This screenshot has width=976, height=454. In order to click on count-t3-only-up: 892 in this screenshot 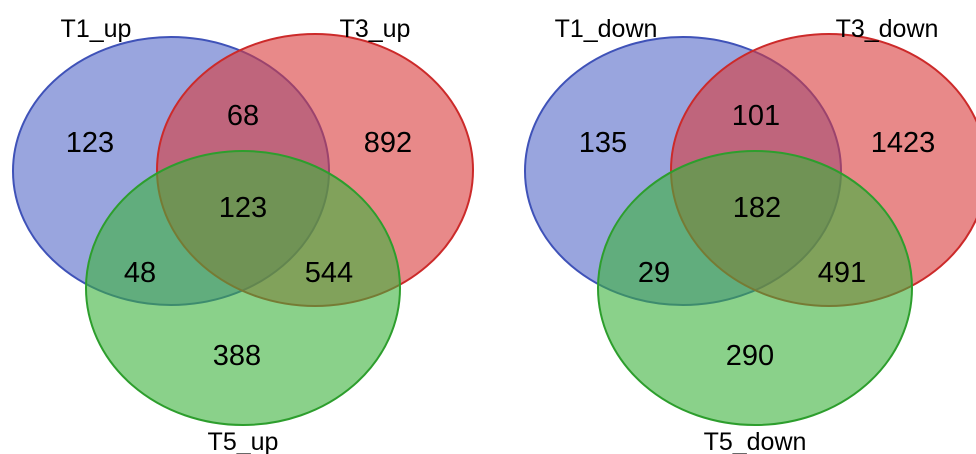, I will do `click(388, 143)`.